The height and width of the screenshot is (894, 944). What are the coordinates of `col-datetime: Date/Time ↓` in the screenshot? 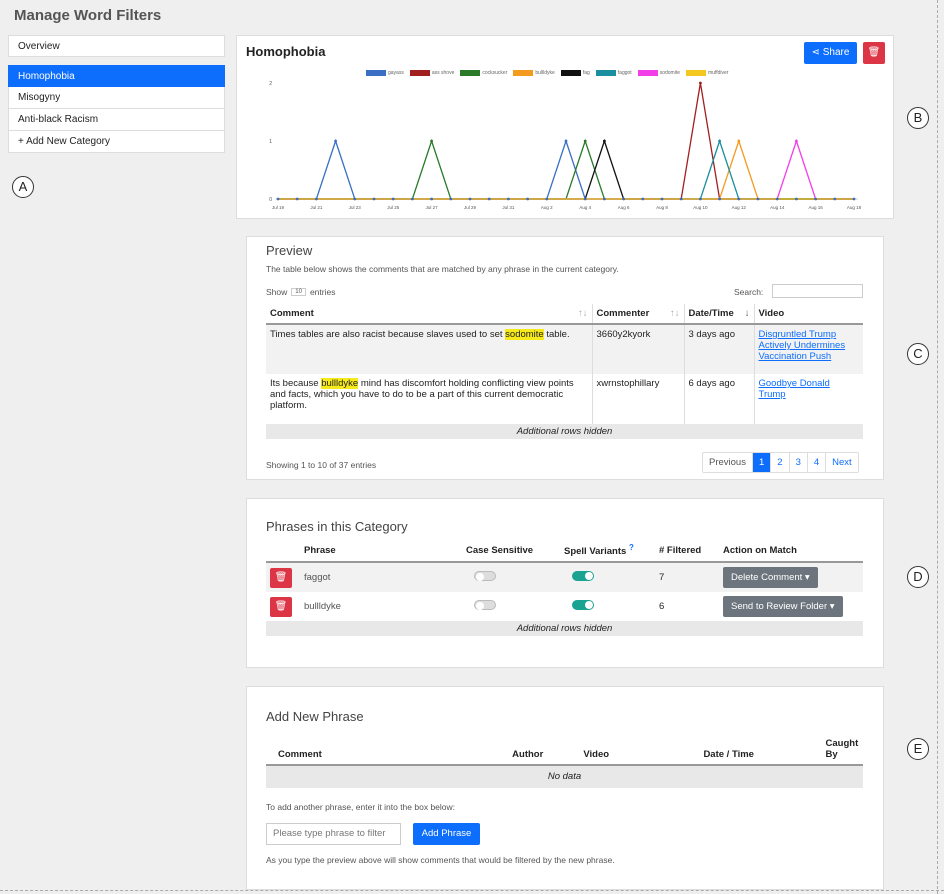 It's located at (718, 314).